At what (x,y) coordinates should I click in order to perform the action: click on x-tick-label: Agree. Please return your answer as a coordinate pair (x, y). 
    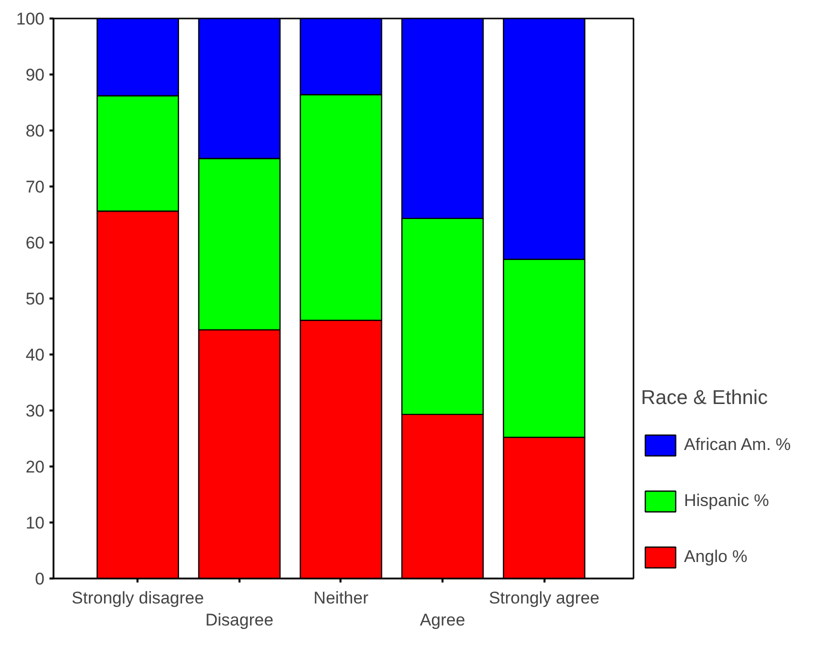
    Looking at the image, I should click on (443, 620).